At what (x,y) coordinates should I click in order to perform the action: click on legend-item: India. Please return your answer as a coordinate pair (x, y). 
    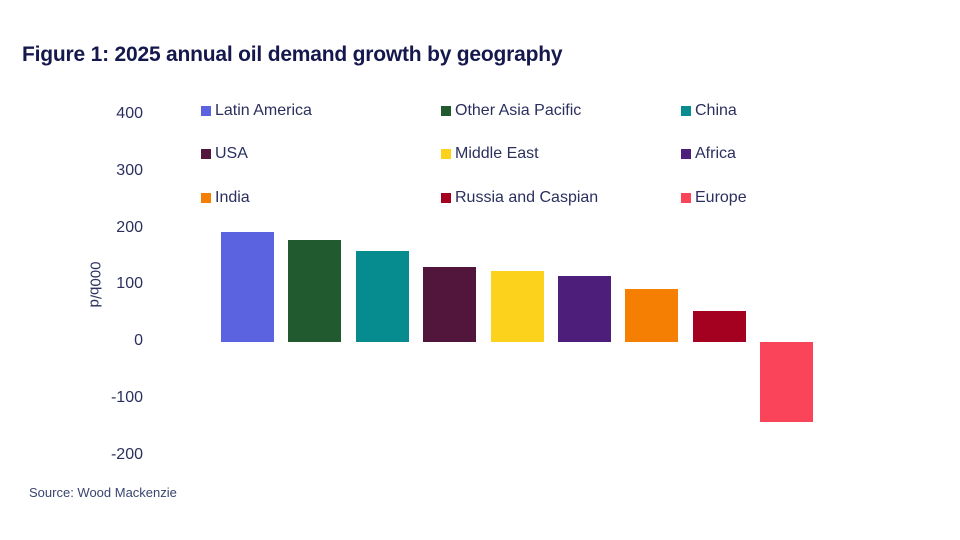
    Looking at the image, I should click on (225, 198).